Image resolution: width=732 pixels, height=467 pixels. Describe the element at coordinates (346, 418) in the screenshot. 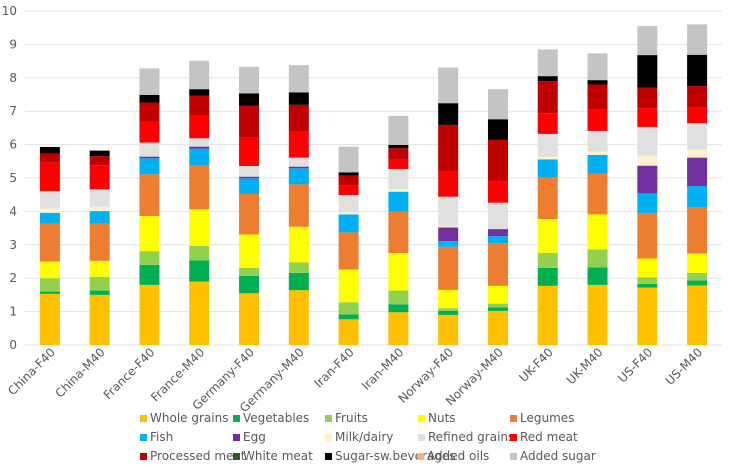

I see `legend-item: Fruits` at that location.